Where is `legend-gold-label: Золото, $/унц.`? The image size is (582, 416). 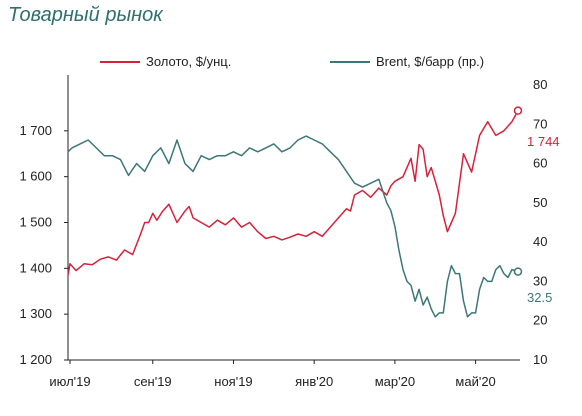 legend-gold-label: Золото, $/унц. is located at coordinates (188, 61).